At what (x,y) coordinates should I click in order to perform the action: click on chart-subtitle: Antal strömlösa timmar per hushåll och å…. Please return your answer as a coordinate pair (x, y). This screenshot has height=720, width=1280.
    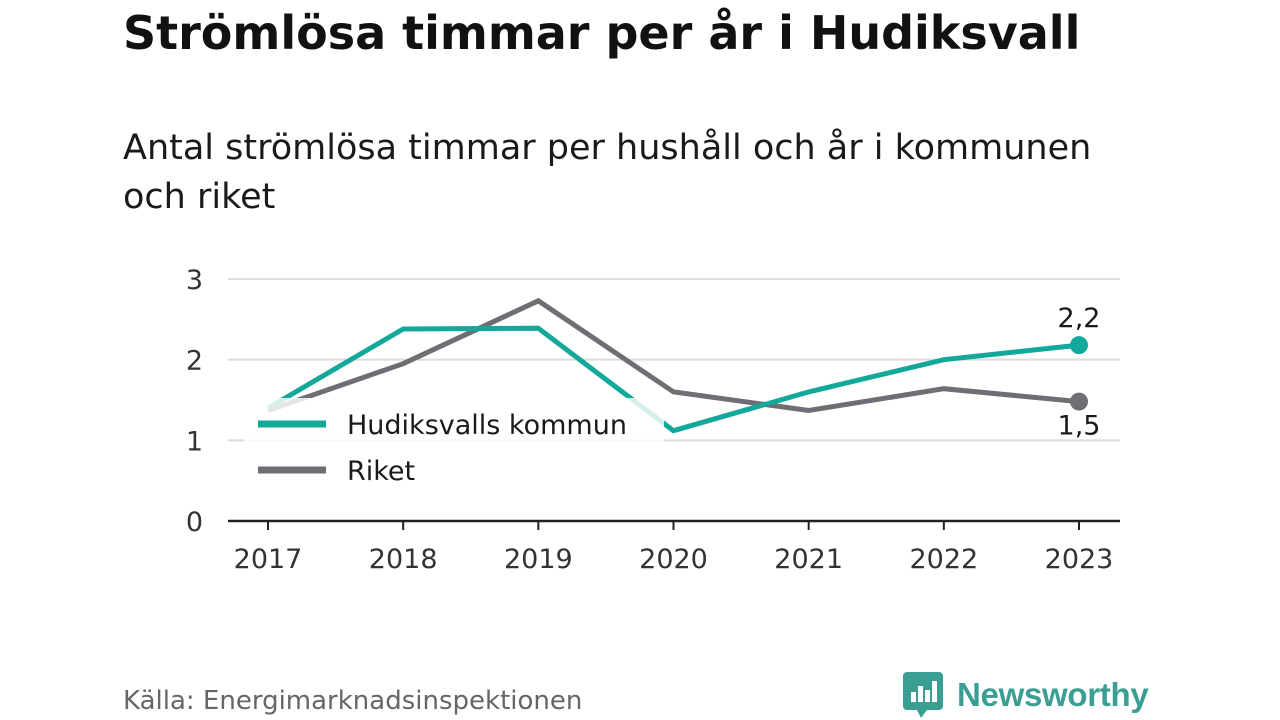
    Looking at the image, I should click on (607, 172).